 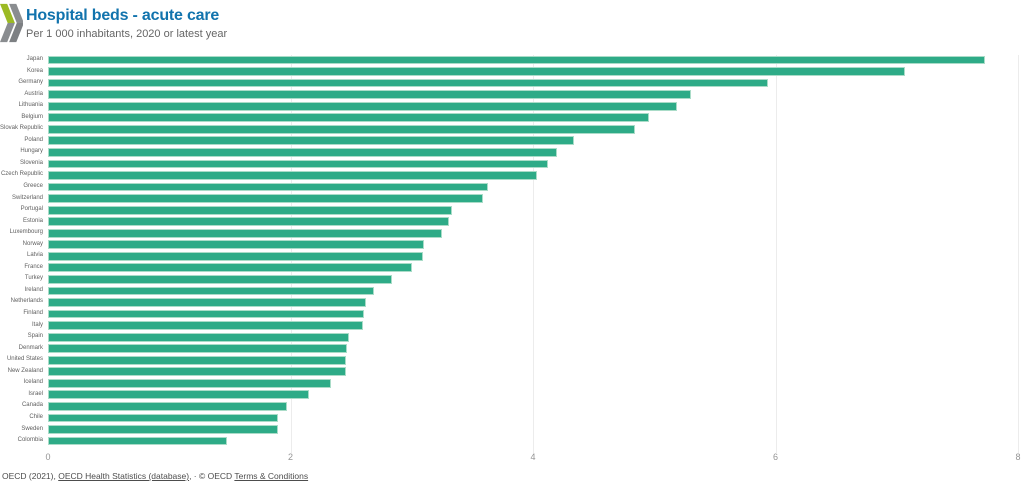 I want to click on country-label: Japan, so click(x=34, y=59).